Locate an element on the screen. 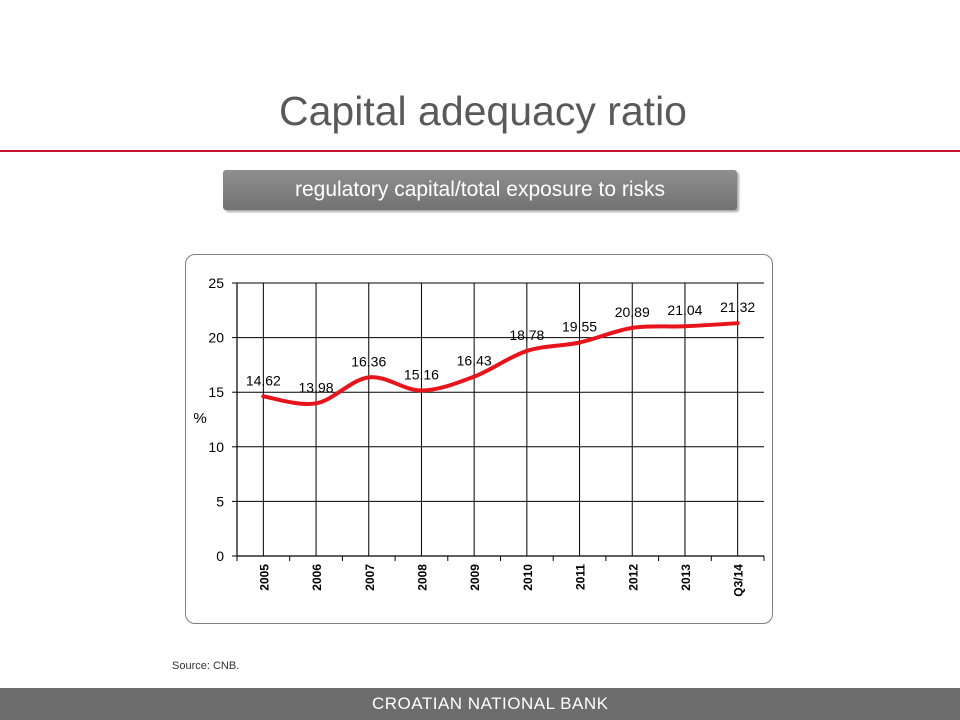 This screenshot has height=720, width=960. x-tick-label: 2010 is located at coordinates (528, 577).